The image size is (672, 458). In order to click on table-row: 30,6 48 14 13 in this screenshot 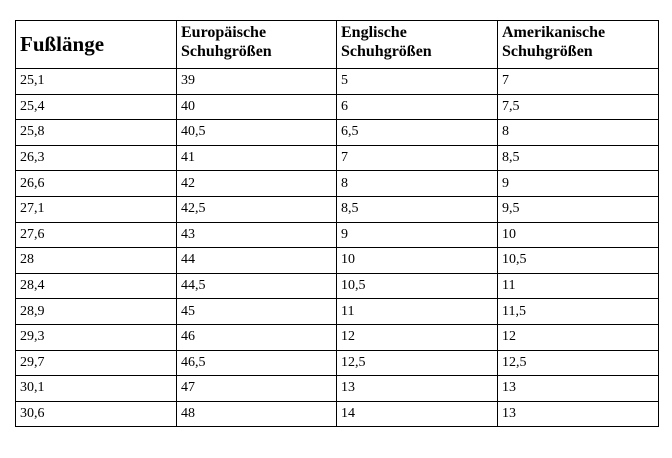, I will do `click(337, 414)`.